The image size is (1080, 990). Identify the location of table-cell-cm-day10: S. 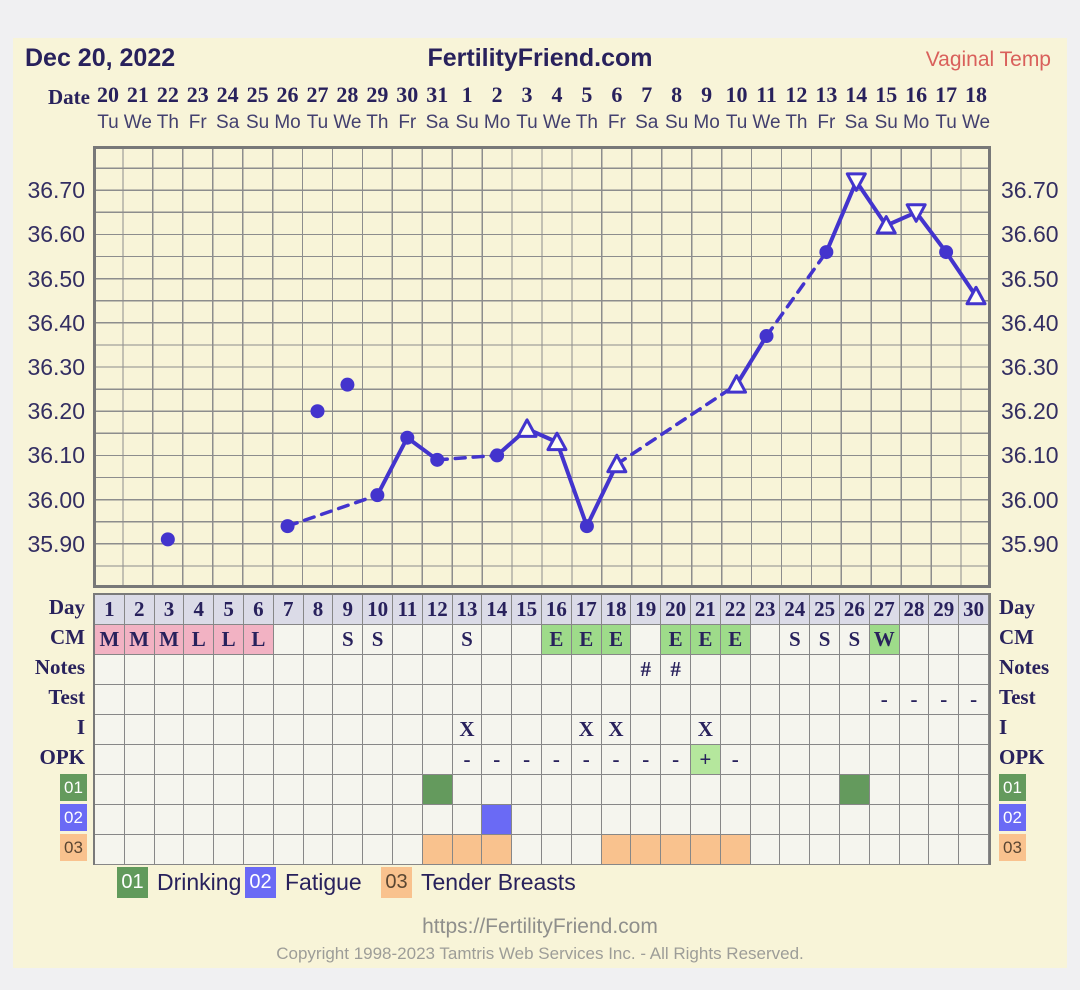
(378, 640).